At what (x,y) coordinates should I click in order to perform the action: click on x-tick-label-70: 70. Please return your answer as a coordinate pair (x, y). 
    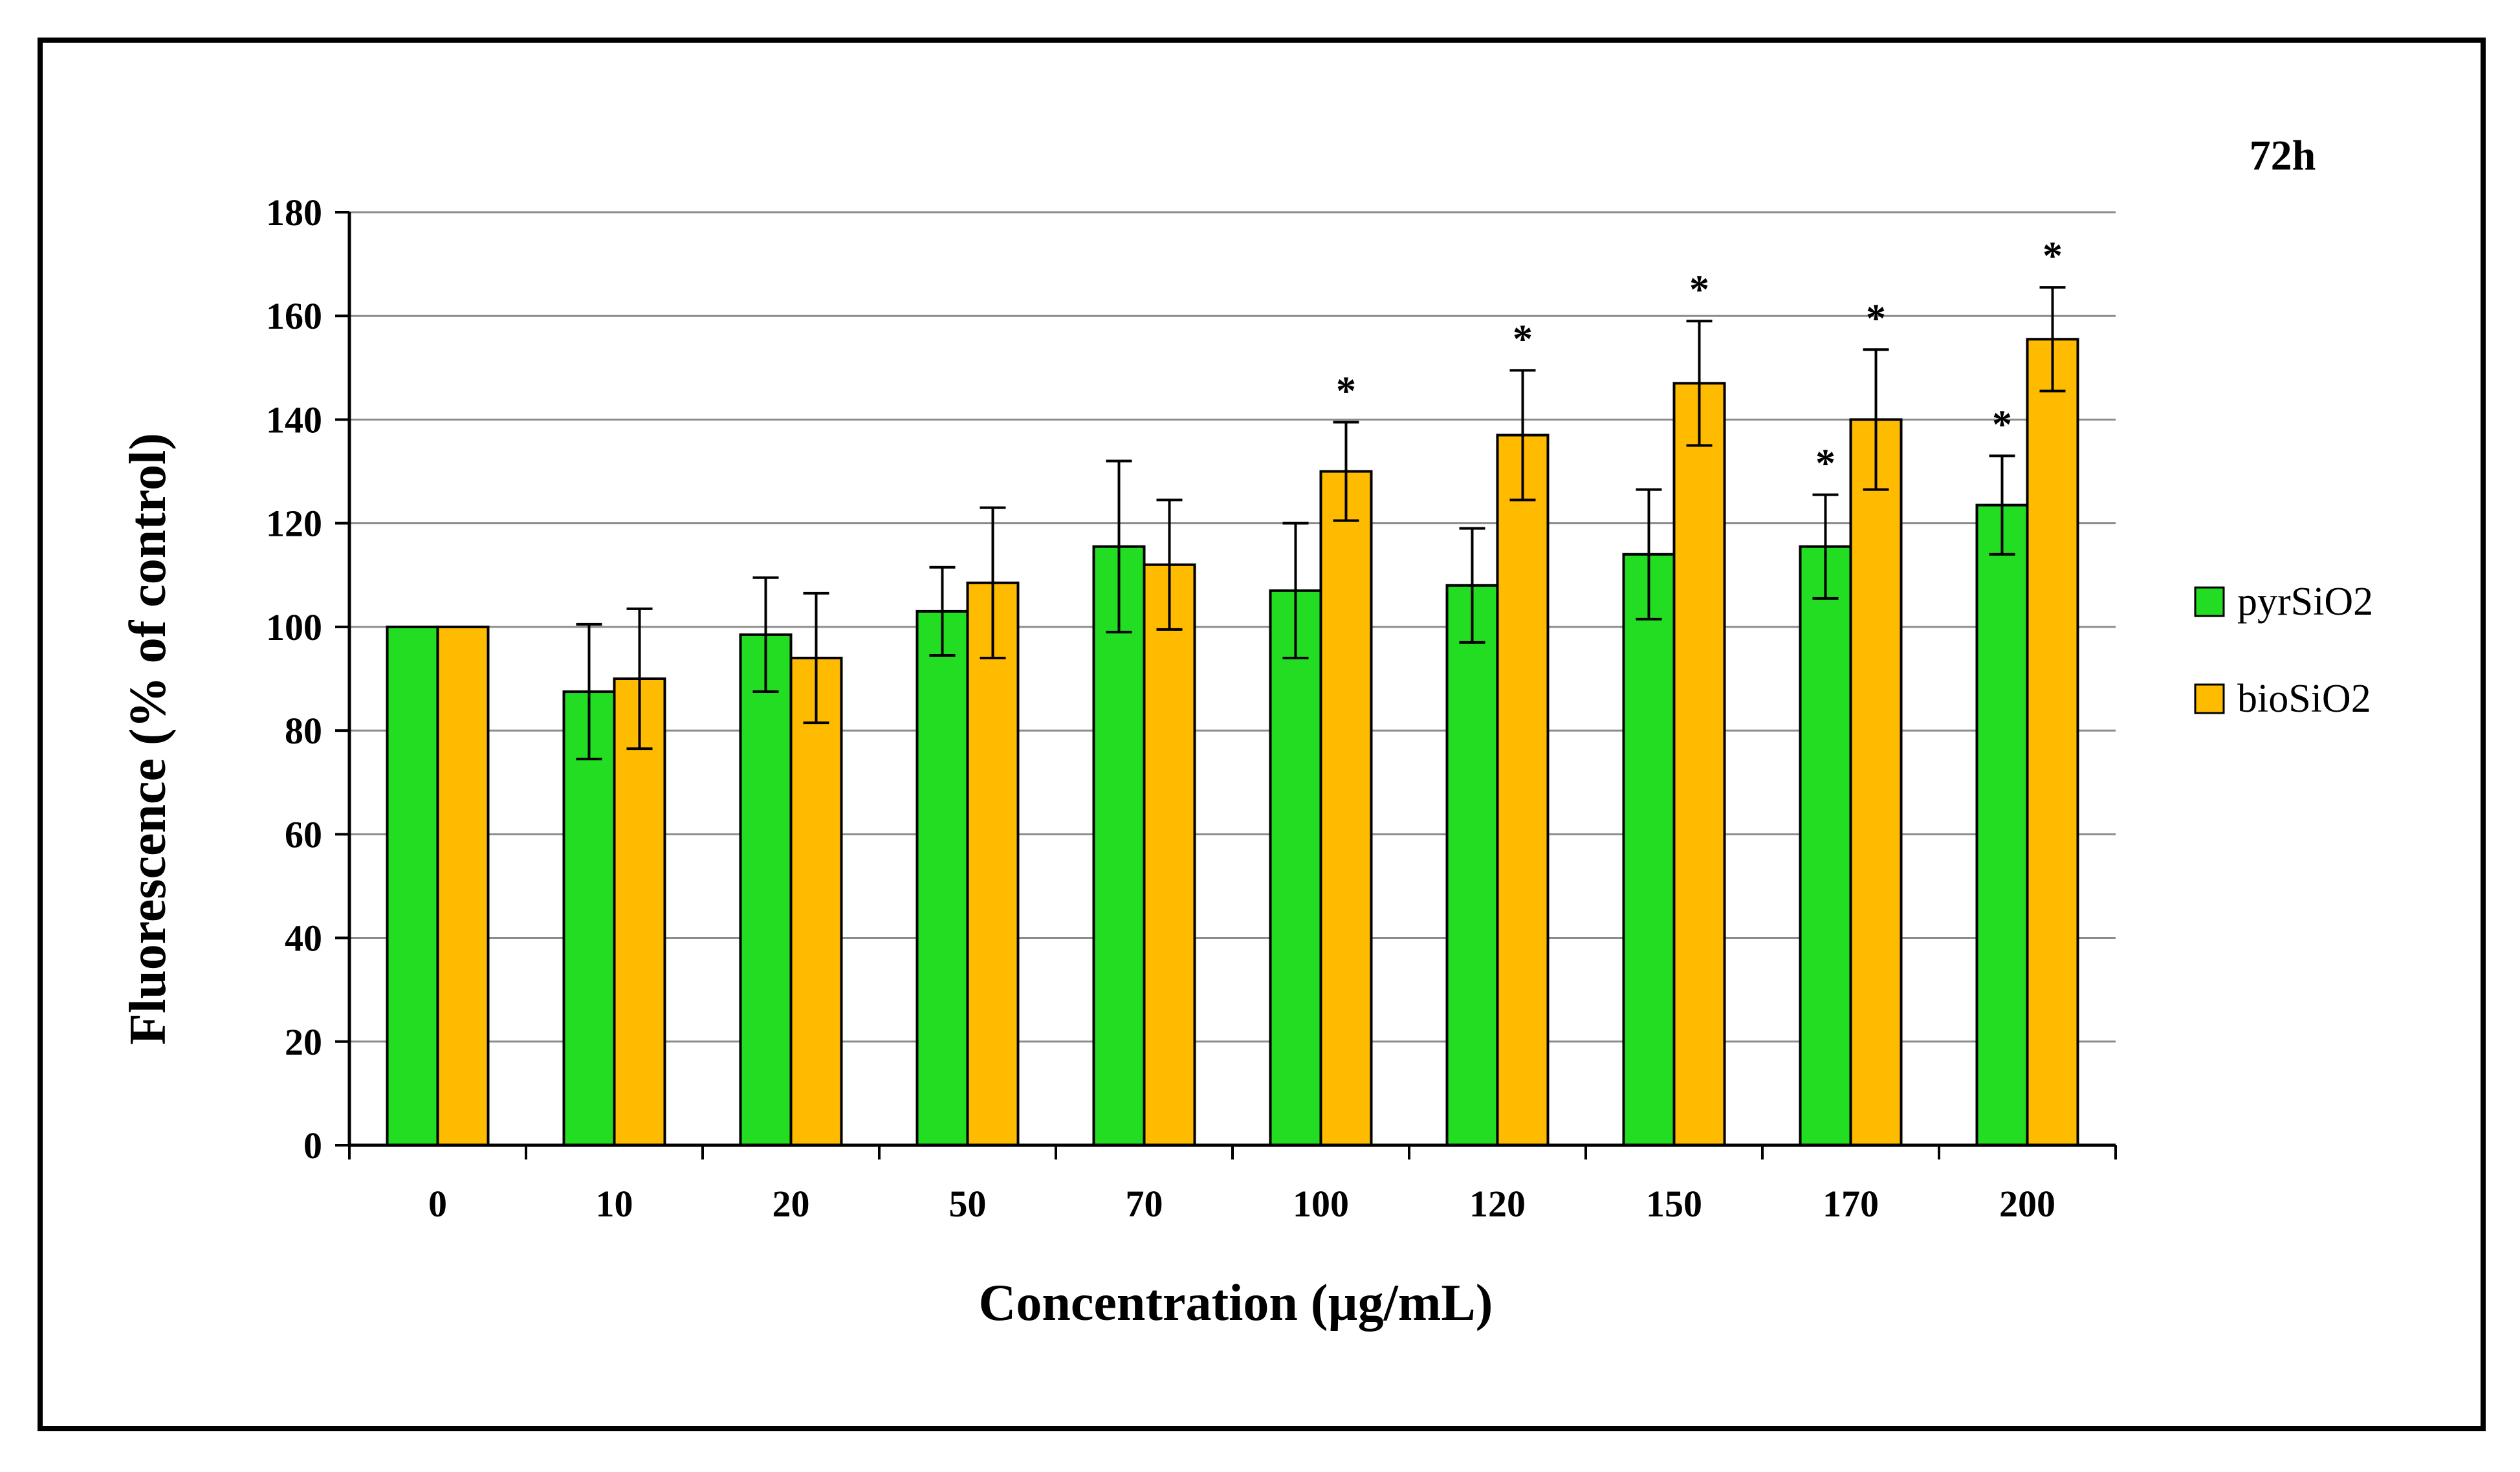
    Looking at the image, I should click on (1144, 1204).